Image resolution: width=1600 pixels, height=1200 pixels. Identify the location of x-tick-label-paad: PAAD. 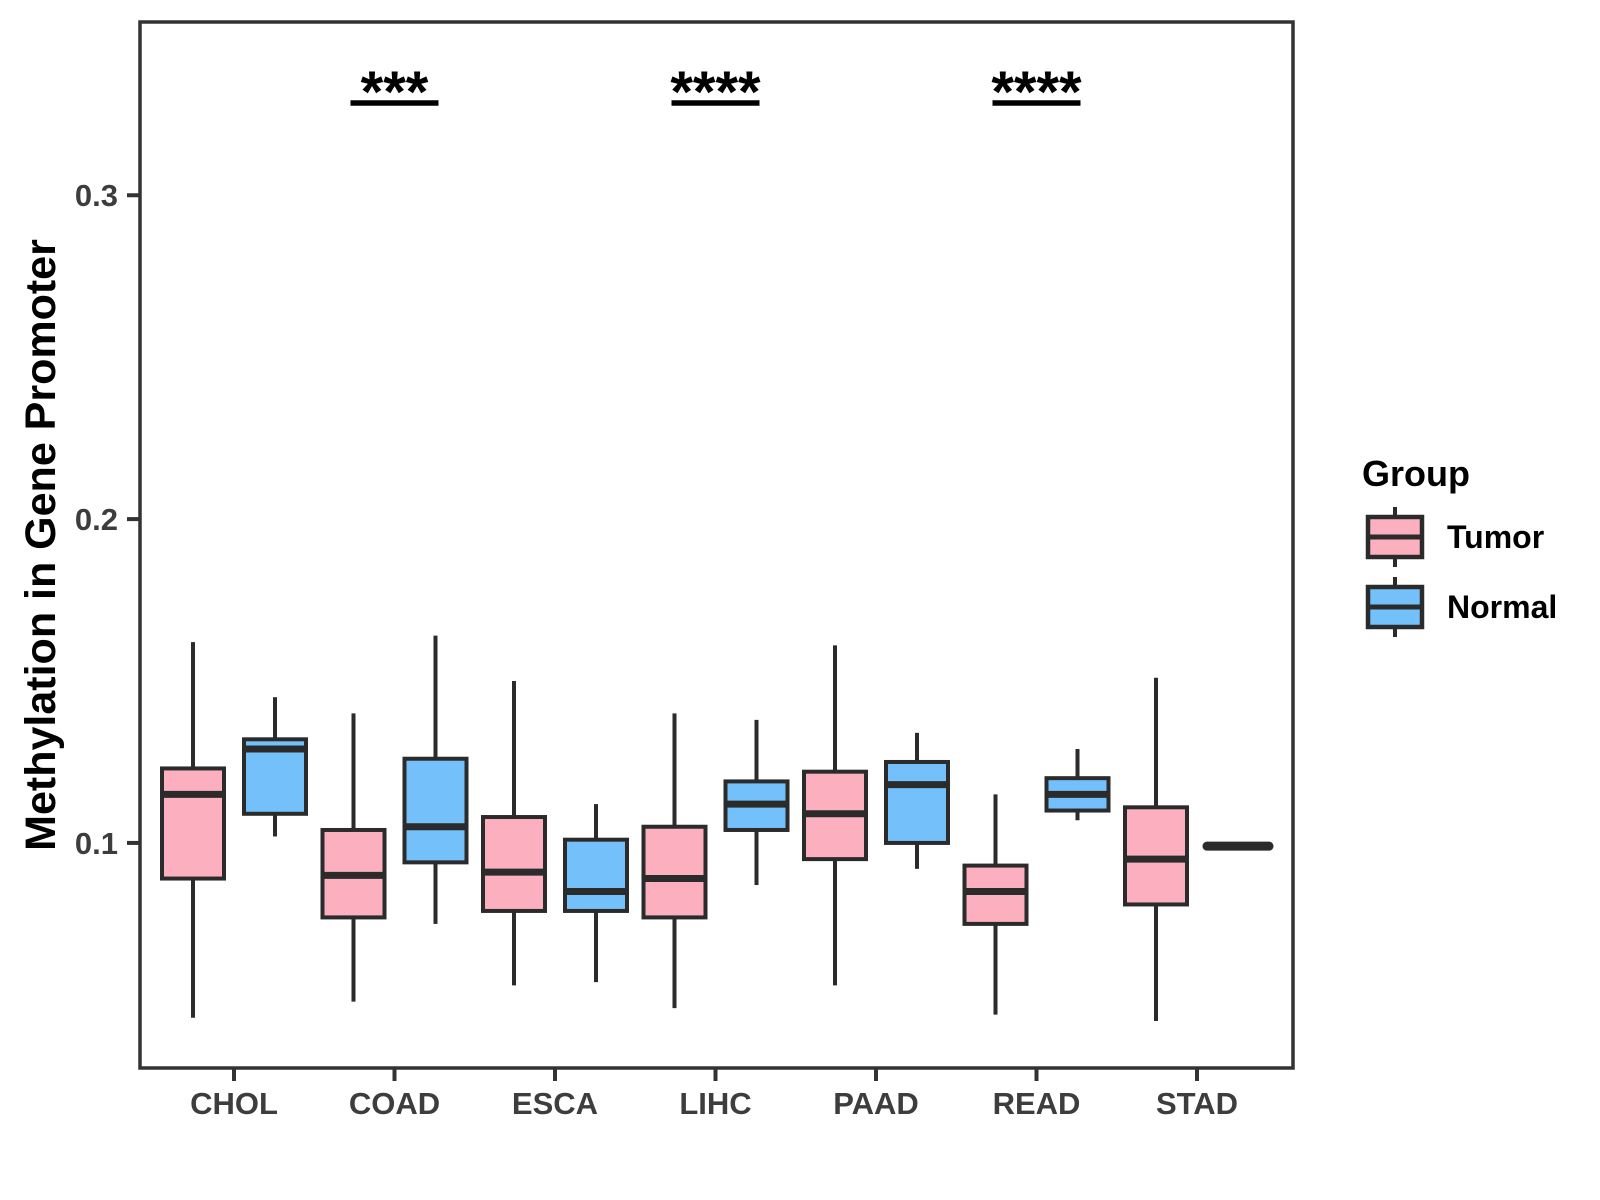
(876, 1103).